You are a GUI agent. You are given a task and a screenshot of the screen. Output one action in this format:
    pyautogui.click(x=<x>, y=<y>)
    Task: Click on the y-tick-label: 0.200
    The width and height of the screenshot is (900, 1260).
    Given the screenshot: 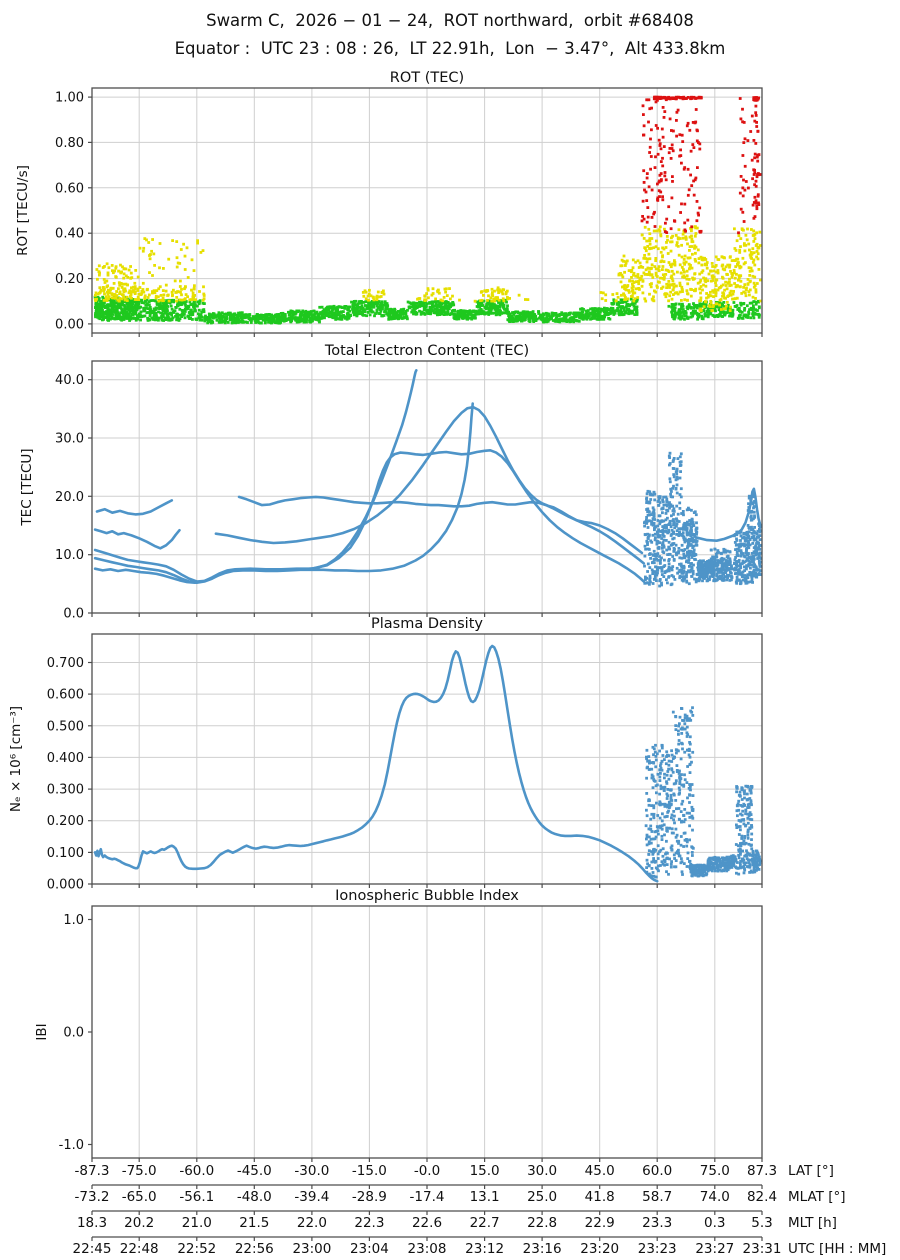 What is the action you would take?
    pyautogui.click(x=65, y=821)
    